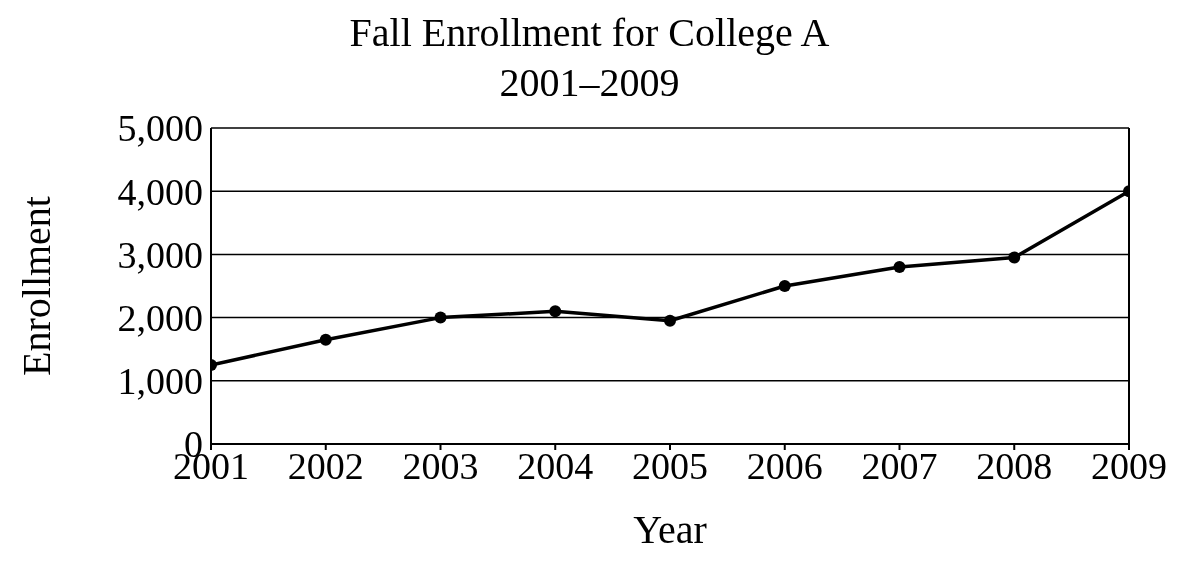 This screenshot has height=567, width=1179. What do you see at coordinates (160, 191) in the screenshot?
I see `y-tick-label: 4,000` at bounding box center [160, 191].